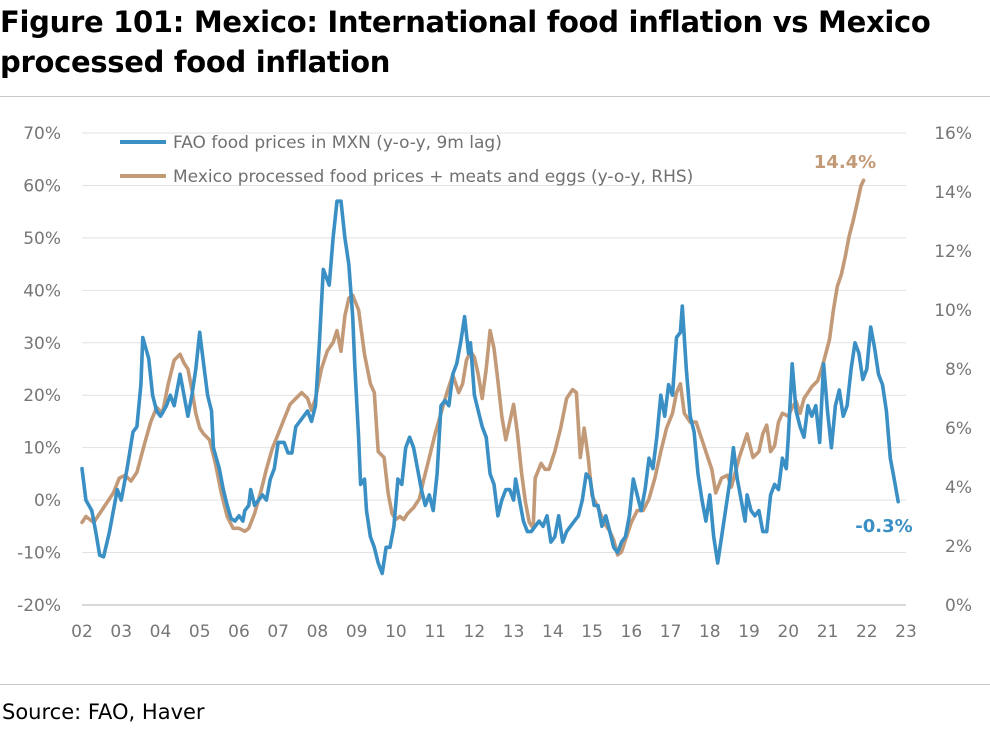 Image resolution: width=990 pixels, height=733 pixels. I want to click on title-divider, so click(495, 96).